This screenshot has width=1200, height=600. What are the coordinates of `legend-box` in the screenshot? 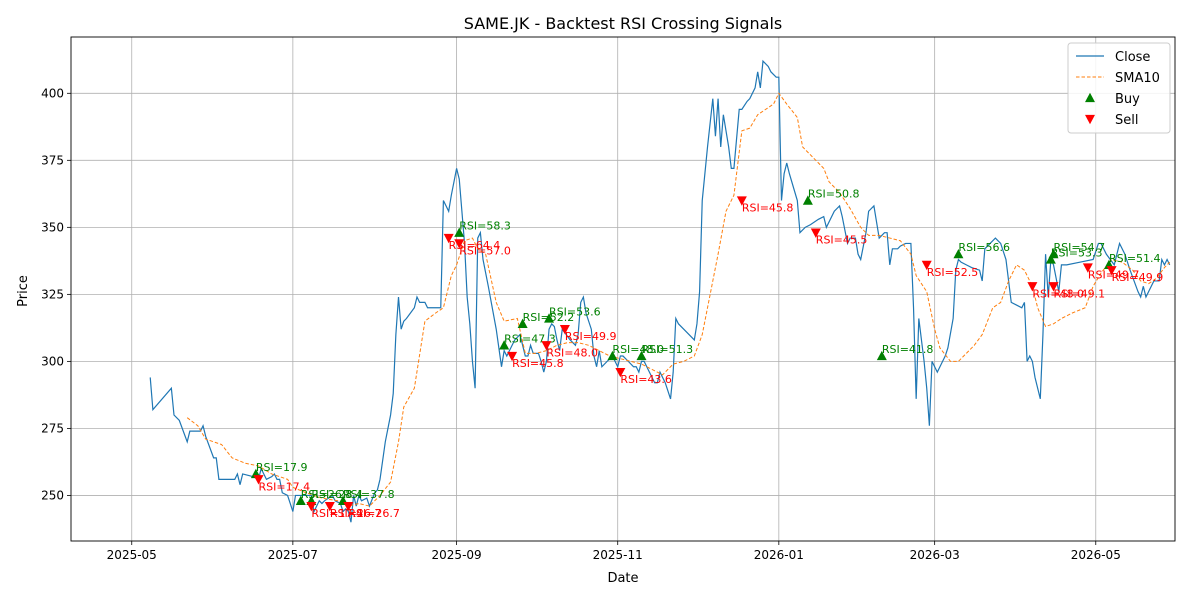 It's located at (1119, 88).